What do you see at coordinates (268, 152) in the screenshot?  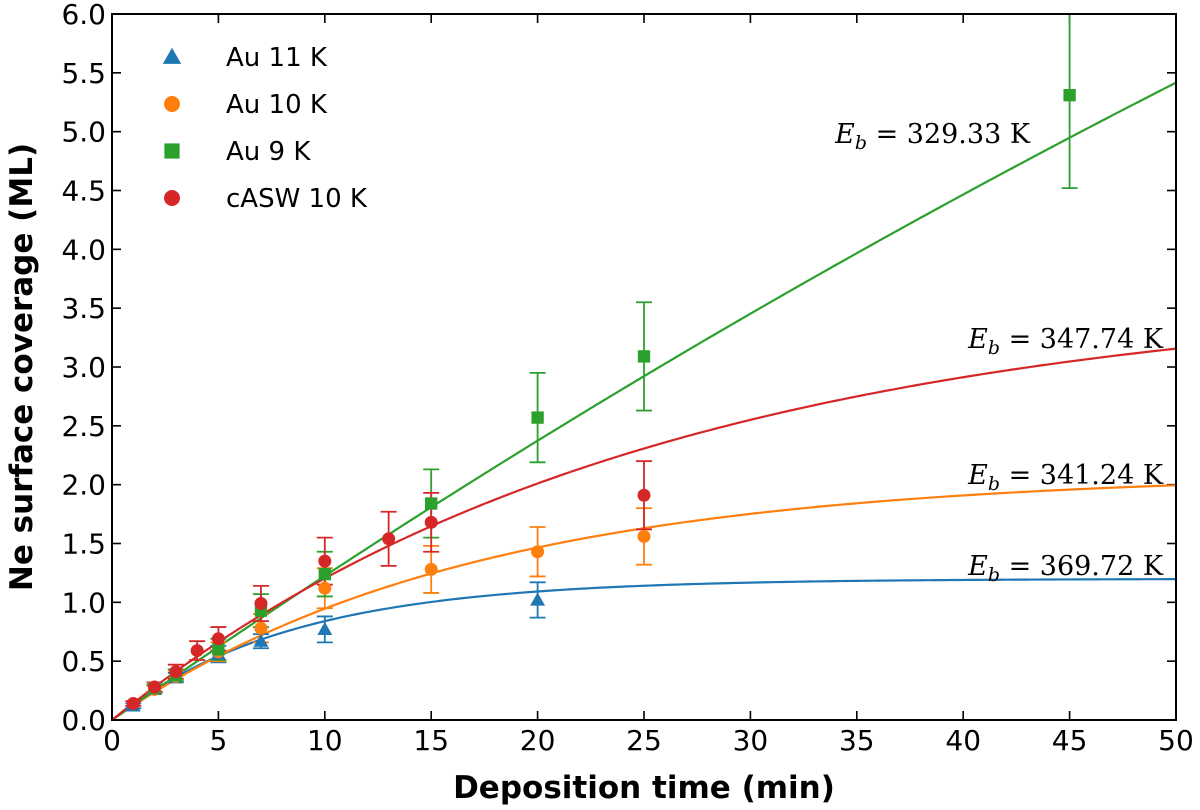 I see `legend-label: Au 9 K` at bounding box center [268, 152].